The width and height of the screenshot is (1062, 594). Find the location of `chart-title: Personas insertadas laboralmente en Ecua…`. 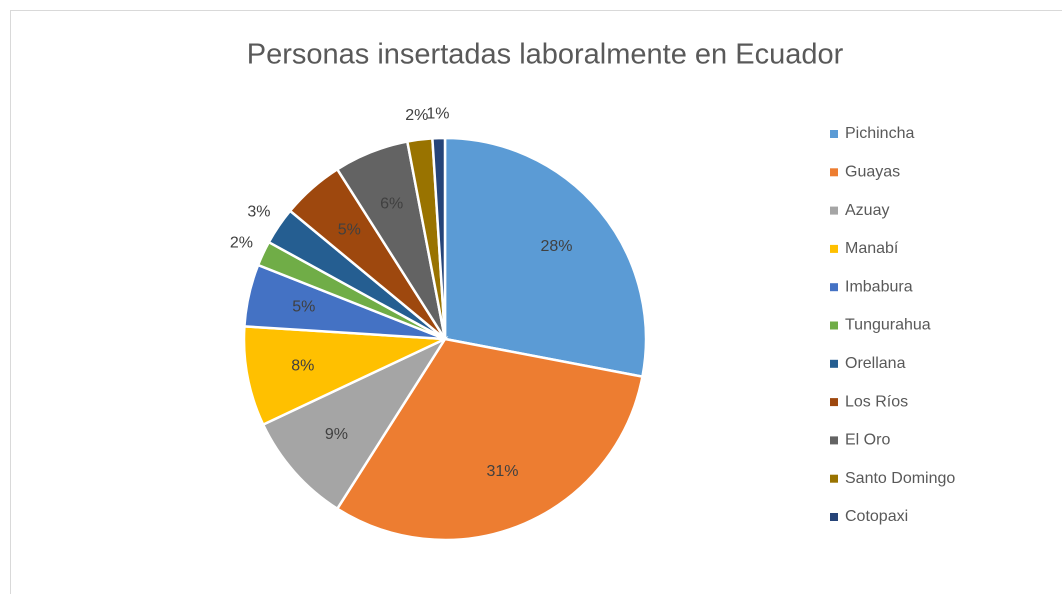

chart-title: Personas insertadas laboralmente en Ecua… is located at coordinates (545, 55).